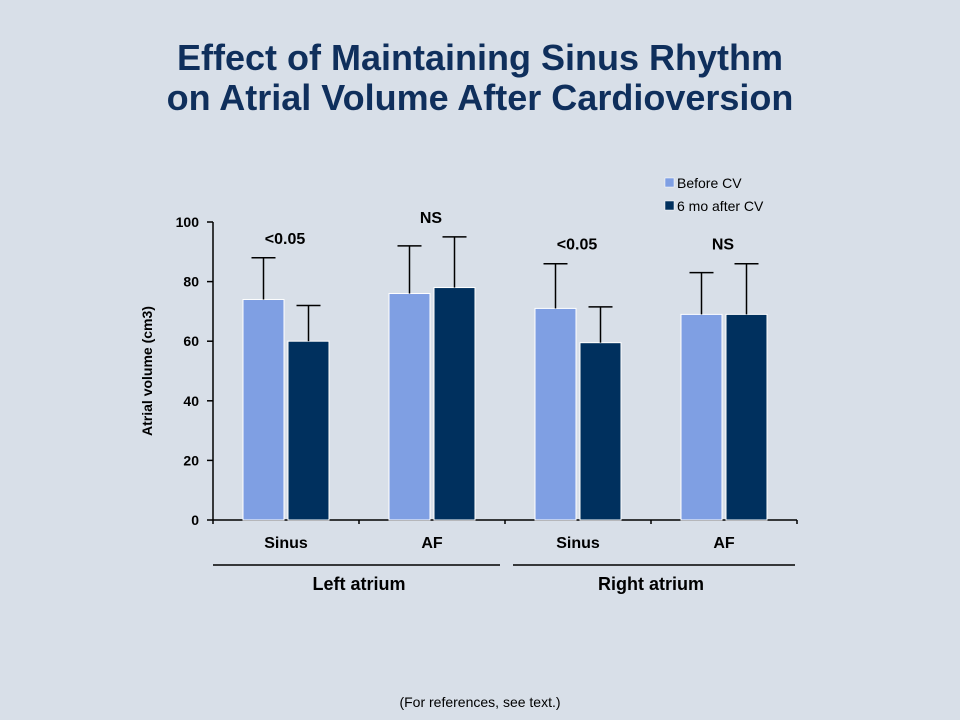 Image resolution: width=960 pixels, height=720 pixels. Describe the element at coordinates (720, 206) in the screenshot. I see `legend-label: 6 mo after CV` at that location.